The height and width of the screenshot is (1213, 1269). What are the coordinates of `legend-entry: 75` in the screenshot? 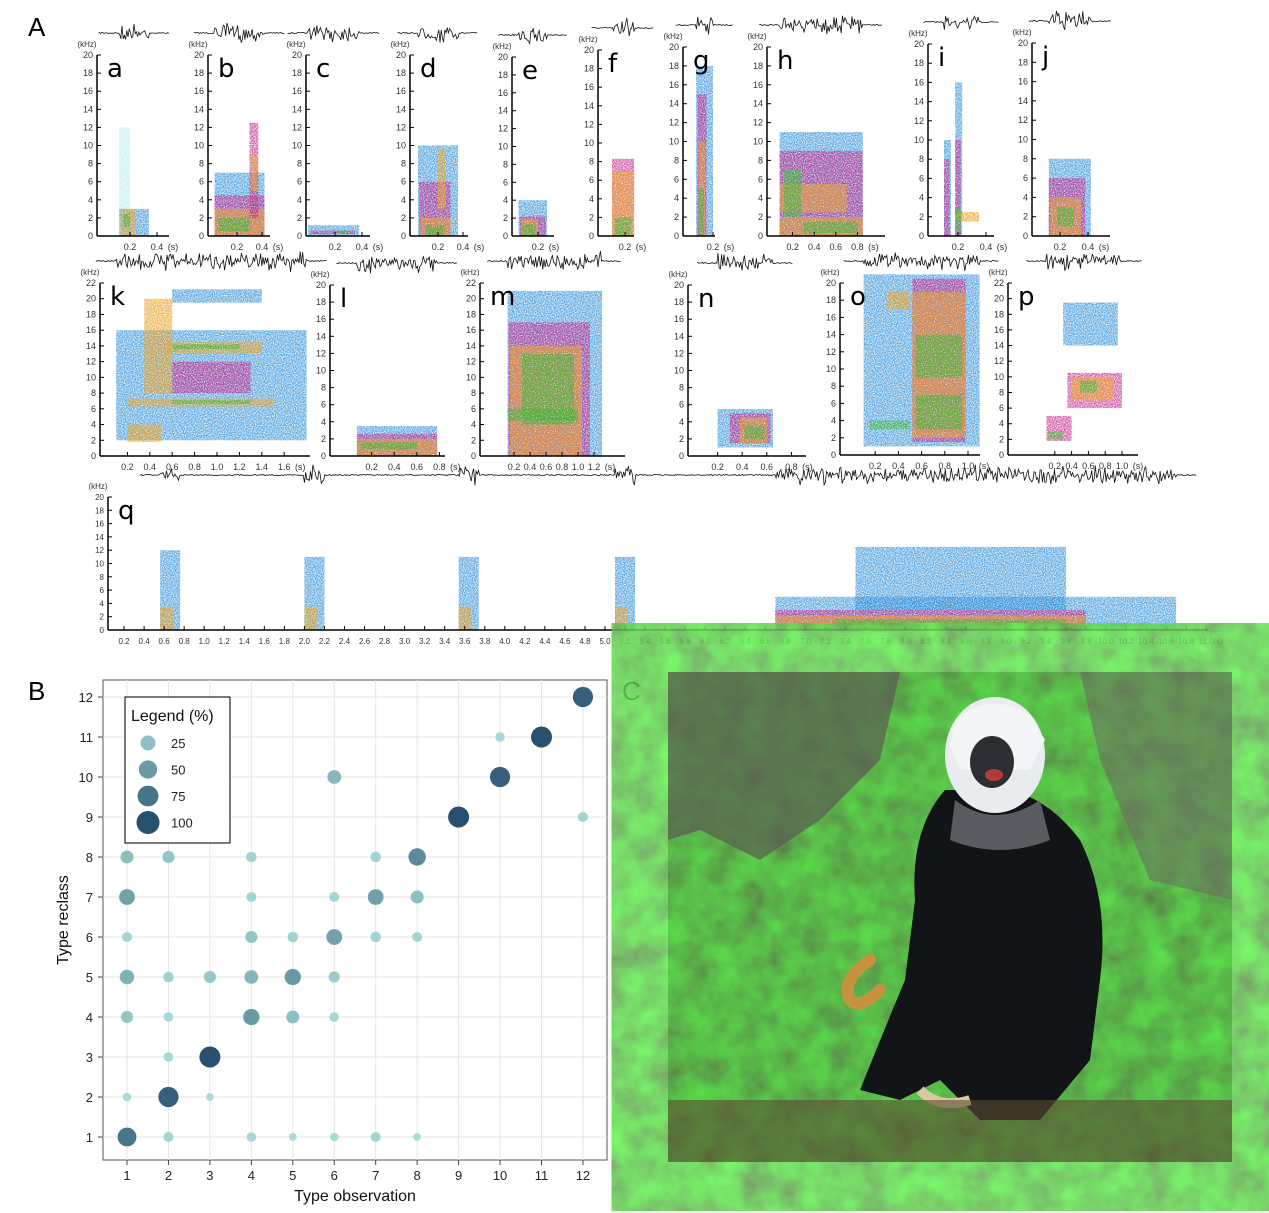 It's located at (178, 796).